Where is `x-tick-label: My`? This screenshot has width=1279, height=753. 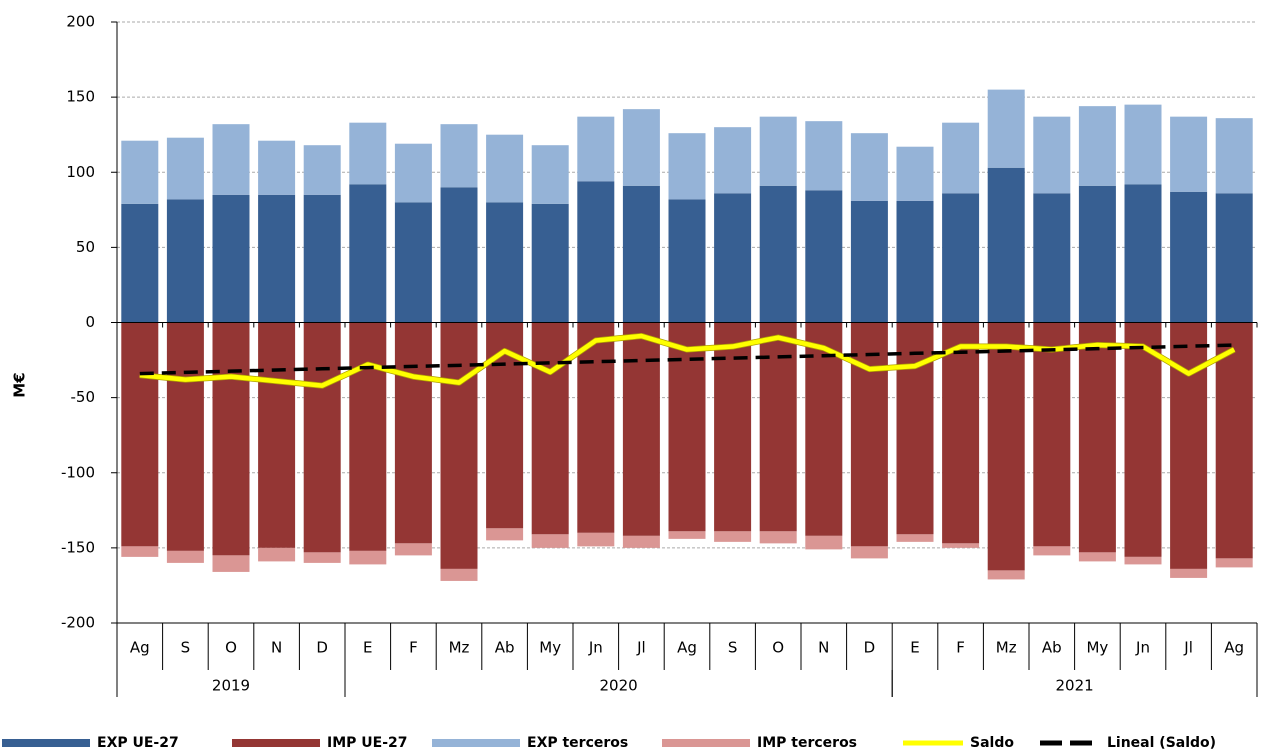 x-tick-label: My is located at coordinates (550, 648).